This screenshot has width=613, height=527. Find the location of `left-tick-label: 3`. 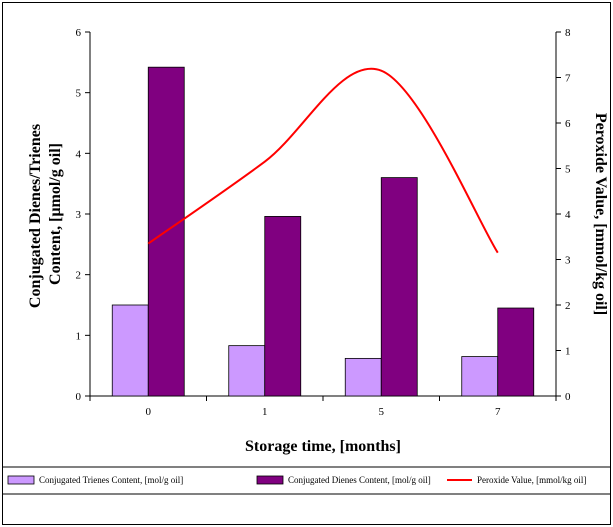

left-tick-label: 3 is located at coordinates (79, 215).